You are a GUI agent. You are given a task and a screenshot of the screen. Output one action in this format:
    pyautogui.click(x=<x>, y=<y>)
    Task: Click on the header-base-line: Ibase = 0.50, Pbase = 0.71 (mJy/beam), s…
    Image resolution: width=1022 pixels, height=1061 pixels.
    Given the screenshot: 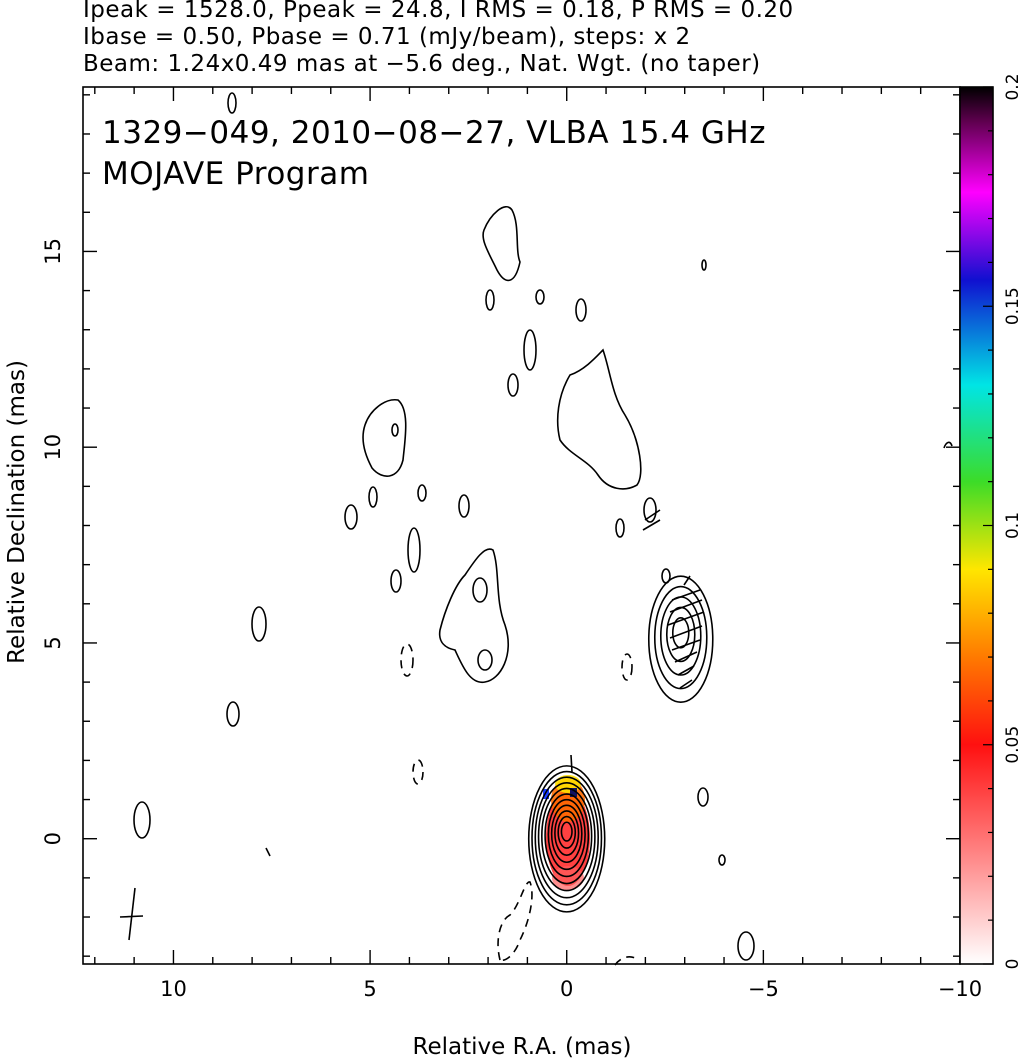 What is the action you would take?
    pyautogui.click(x=387, y=37)
    